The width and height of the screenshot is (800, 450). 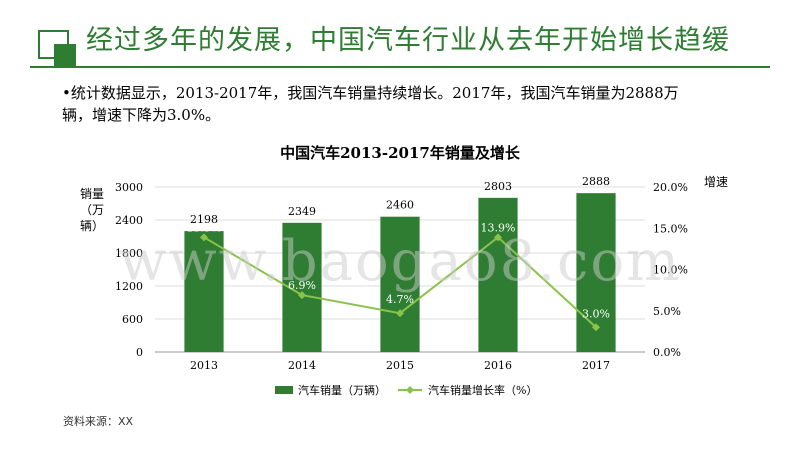 What do you see at coordinates (400, 205) in the screenshot?
I see `bar-value-label: 2460` at bounding box center [400, 205].